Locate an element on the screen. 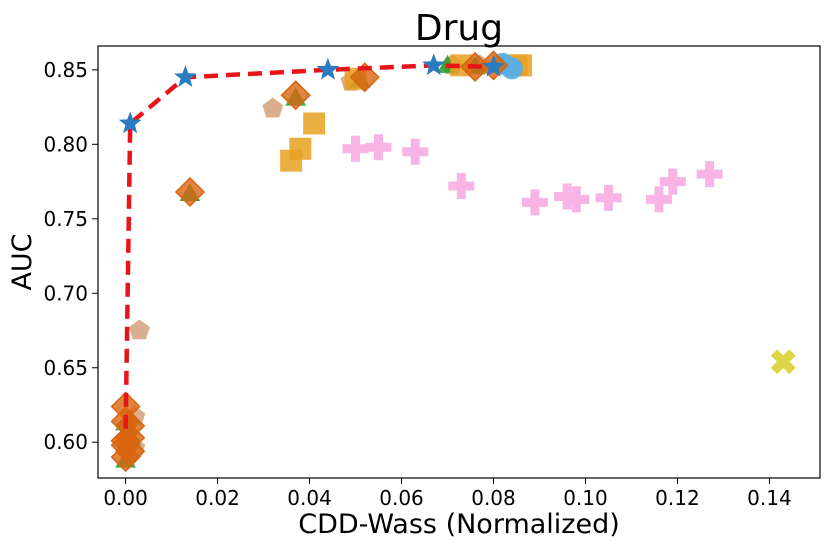  x-tick-label: 0.14 is located at coordinates (769, 498).